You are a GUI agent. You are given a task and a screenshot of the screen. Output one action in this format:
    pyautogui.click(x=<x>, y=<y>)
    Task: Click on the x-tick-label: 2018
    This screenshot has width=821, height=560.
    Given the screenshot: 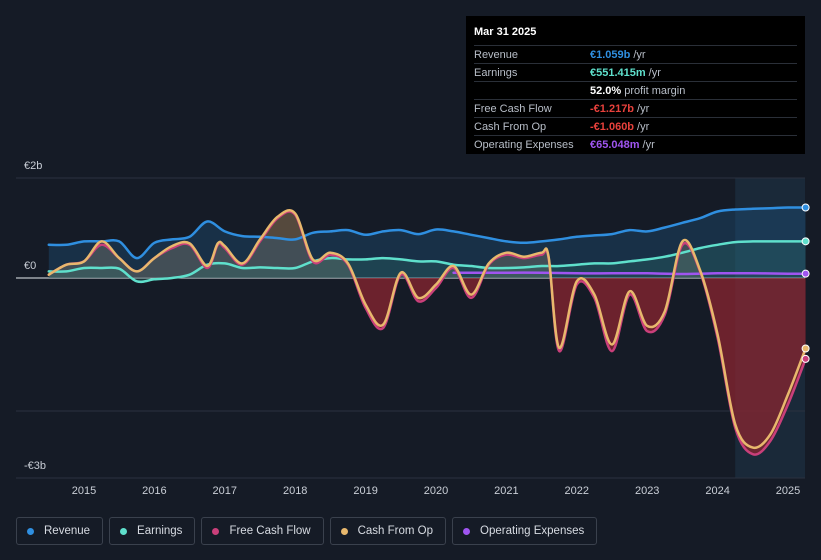 What is the action you would take?
    pyautogui.click(x=295, y=491)
    